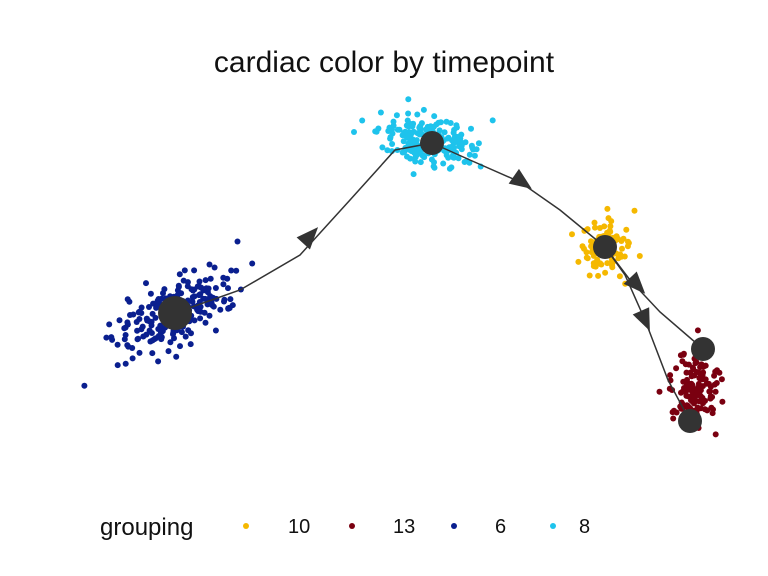  Describe the element at coordinates (584, 527) in the screenshot. I see `legend-label-8: 8` at that location.